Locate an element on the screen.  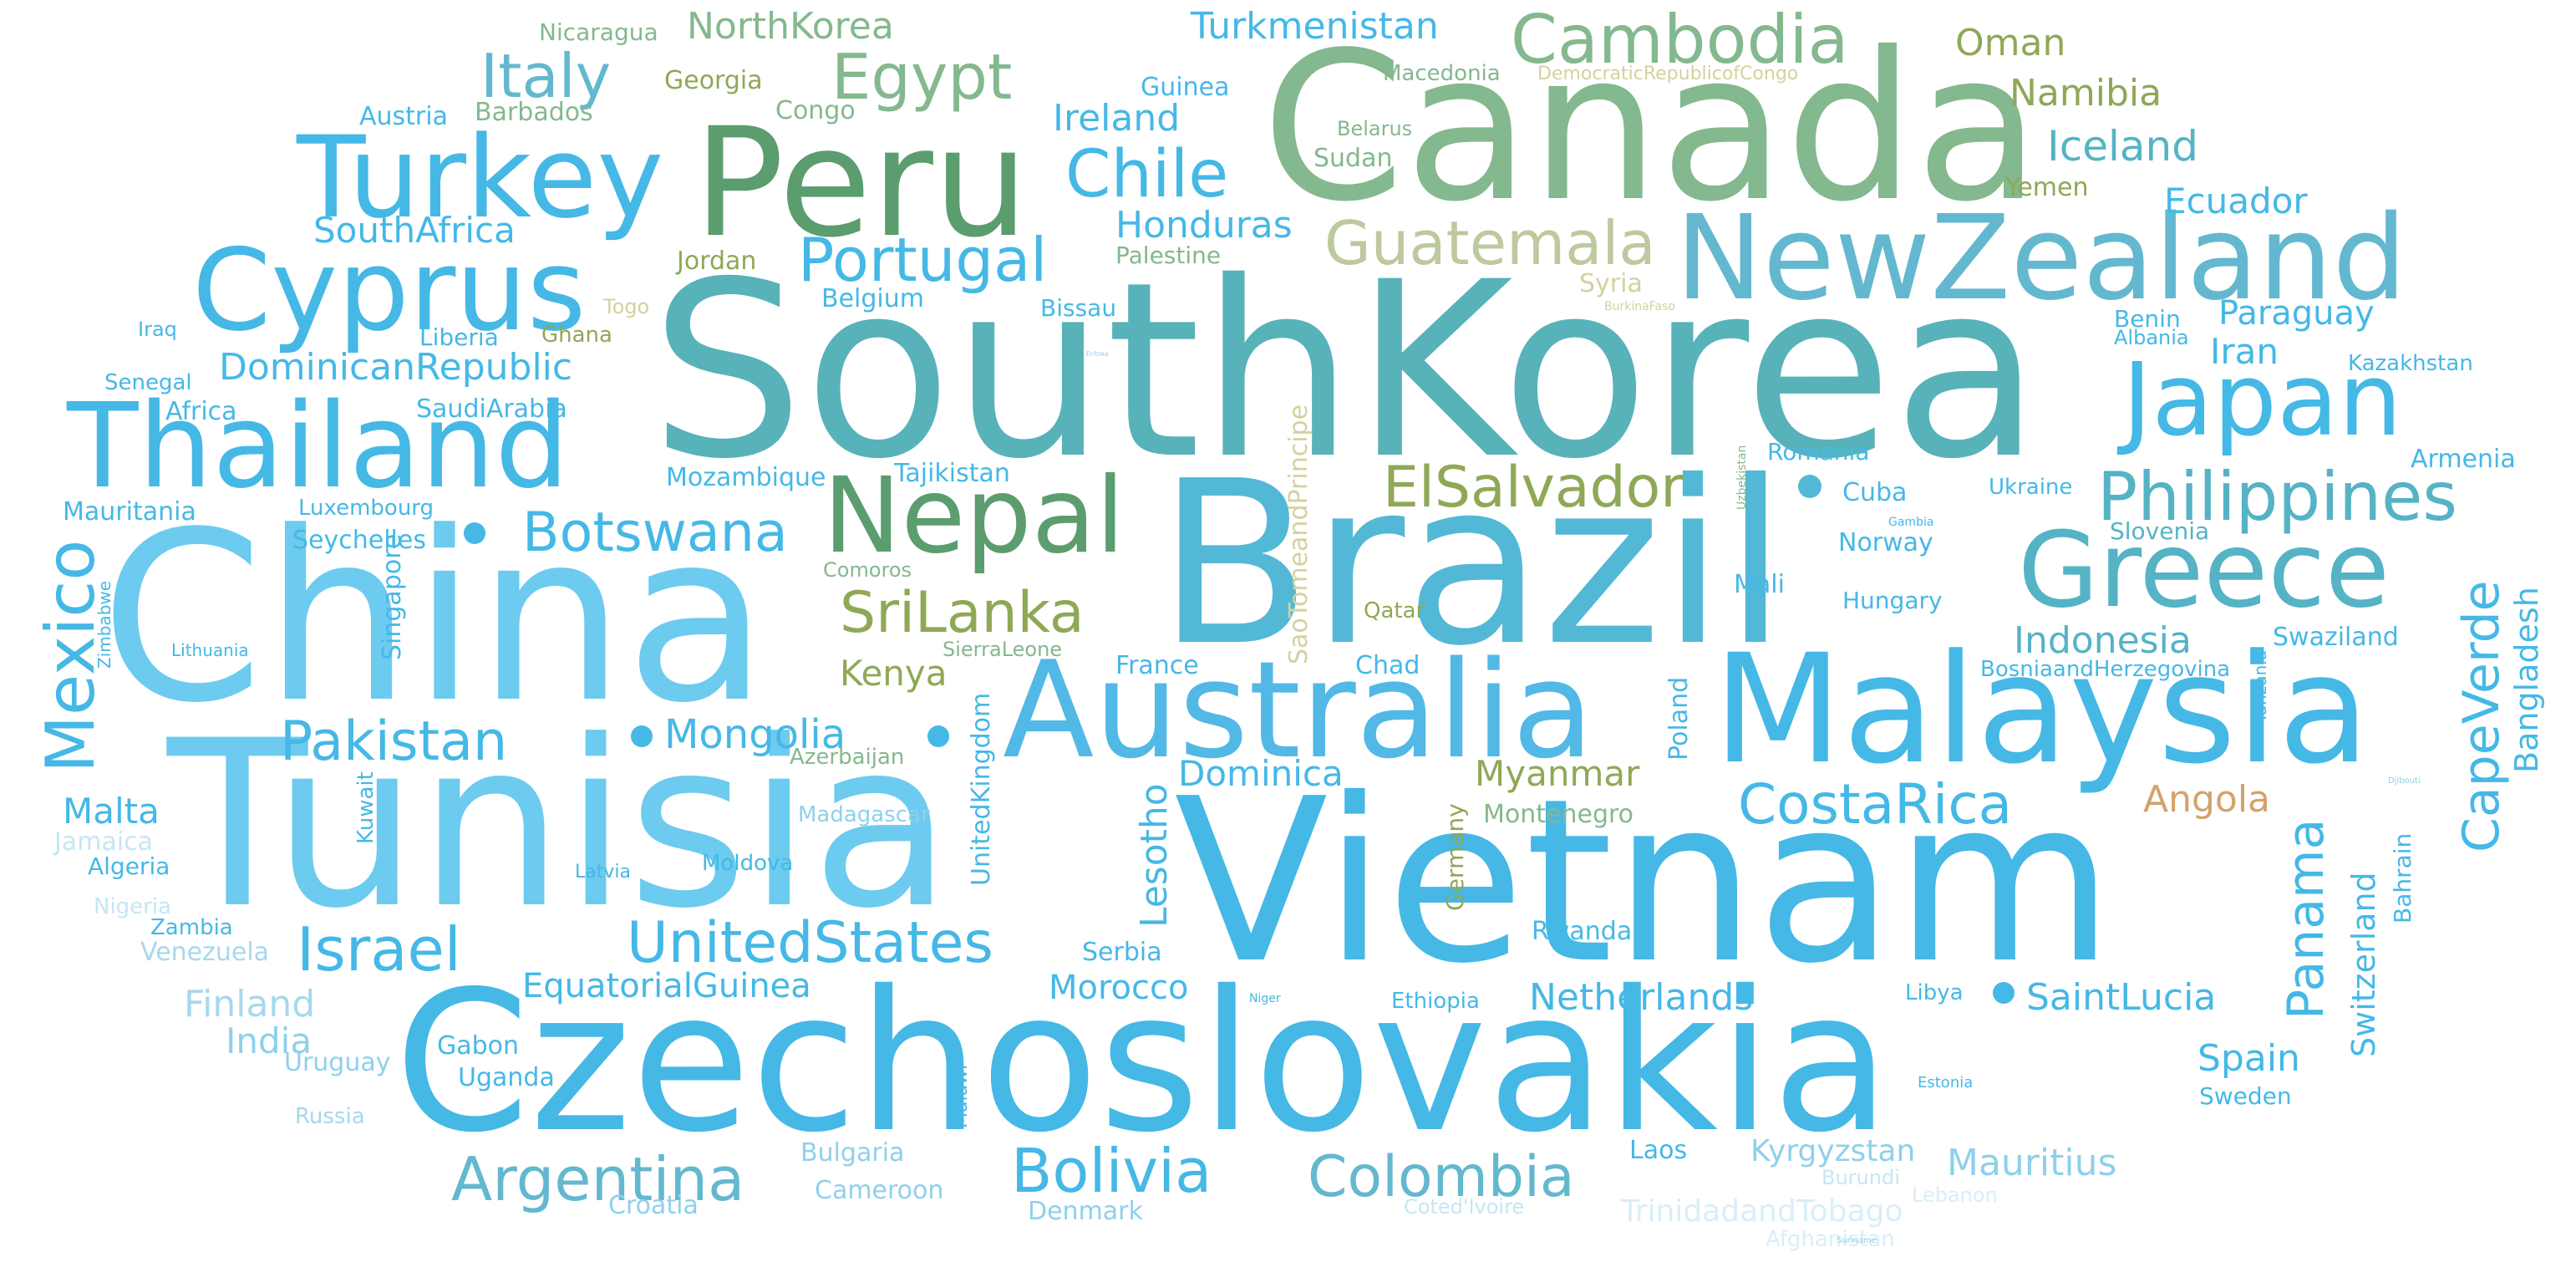
word-djibouti: Djibouti is located at coordinates (2404, 781).